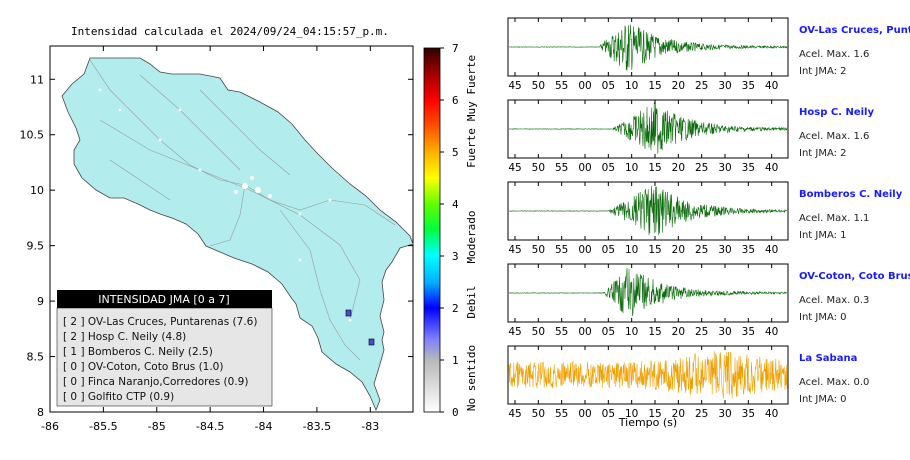 The width and height of the screenshot is (910, 460). Describe the element at coordinates (157, 426) in the screenshot. I see `map-x-tick-label: -85` at that location.